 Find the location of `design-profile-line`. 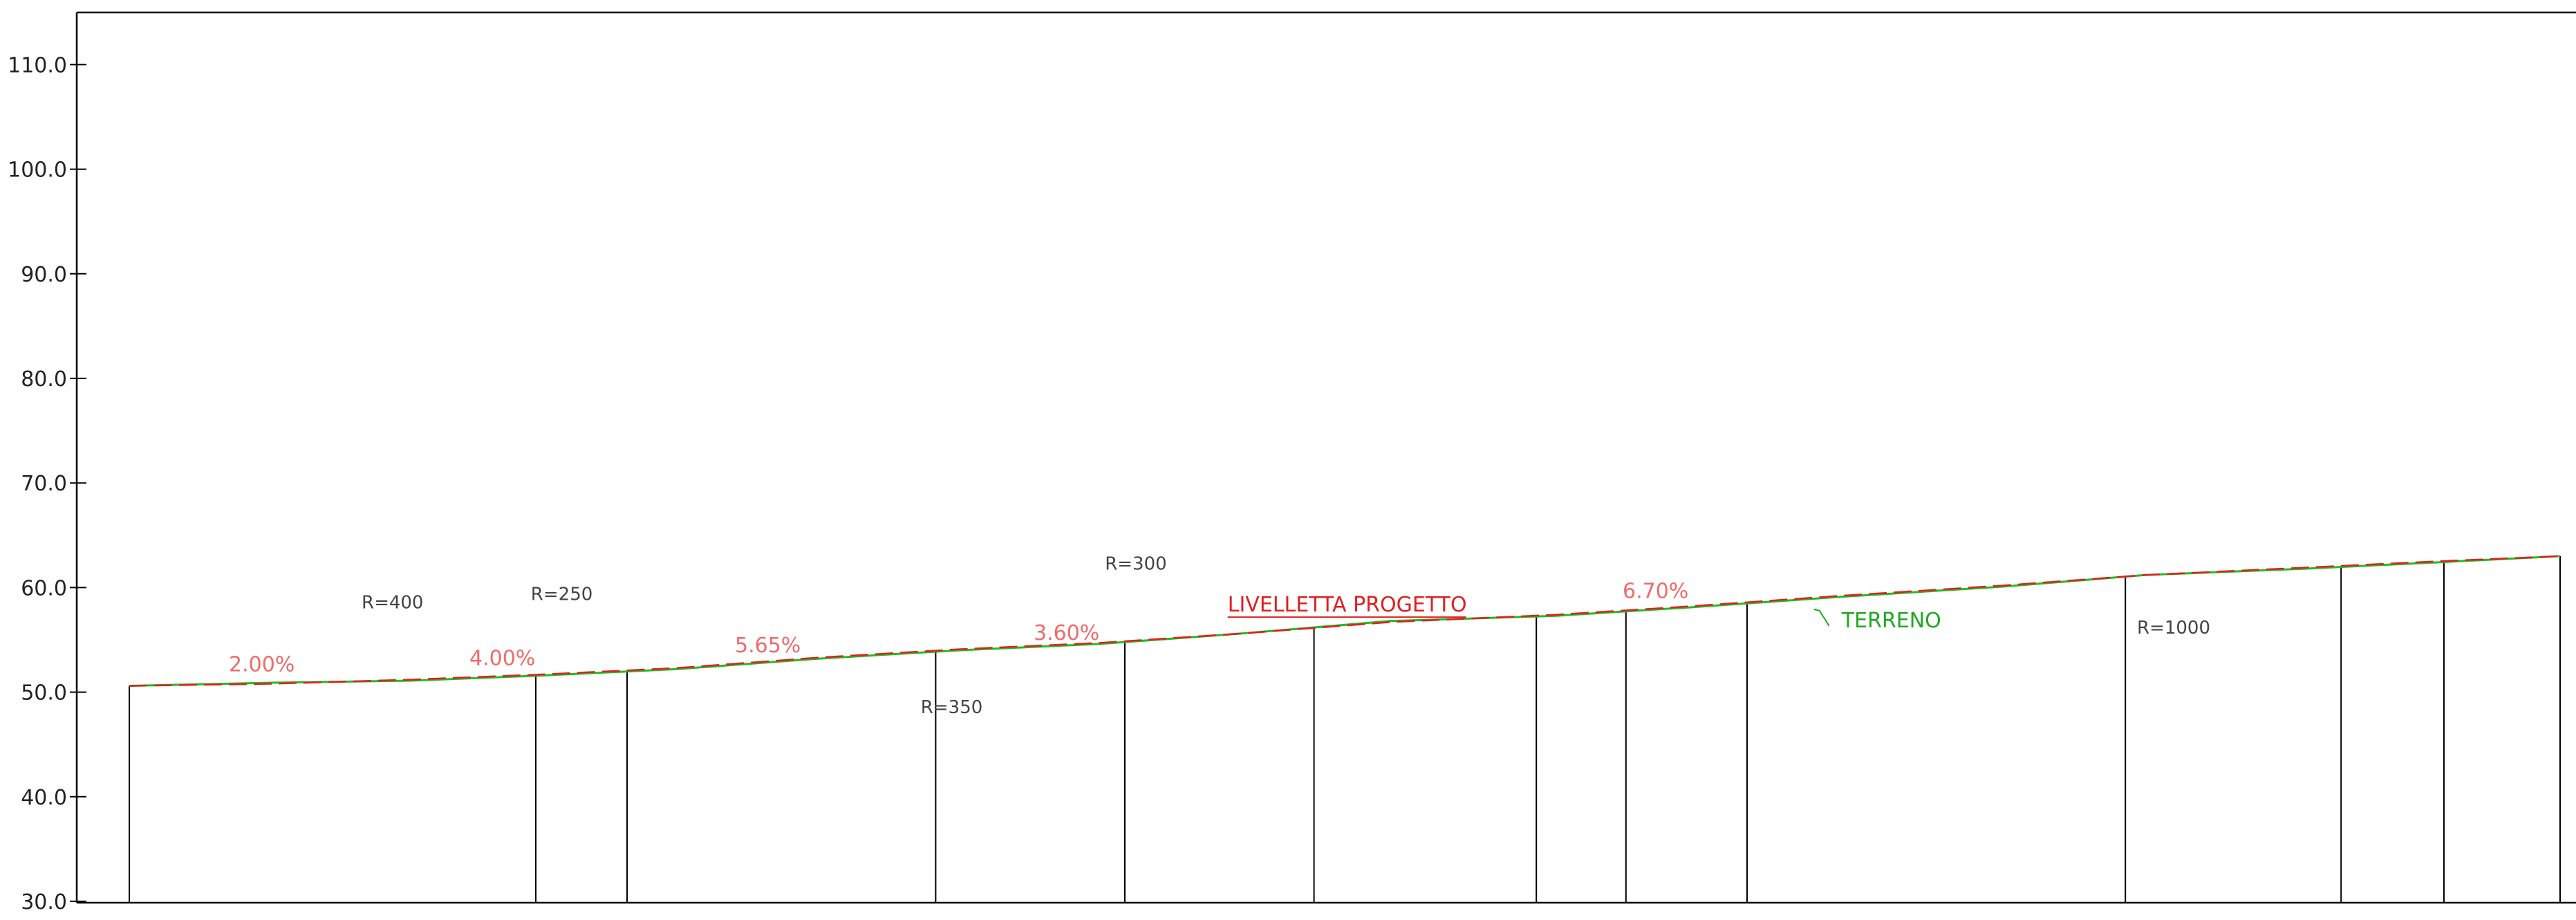

design-profile-line is located at coordinates (1345, 621).